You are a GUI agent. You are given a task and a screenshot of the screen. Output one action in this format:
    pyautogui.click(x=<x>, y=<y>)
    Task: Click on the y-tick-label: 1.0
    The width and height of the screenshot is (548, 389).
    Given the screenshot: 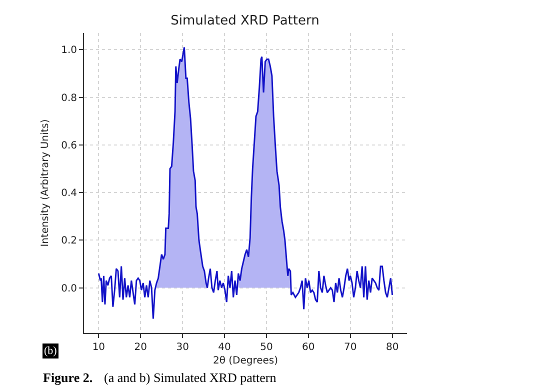 What is the action you would take?
    pyautogui.click(x=69, y=50)
    